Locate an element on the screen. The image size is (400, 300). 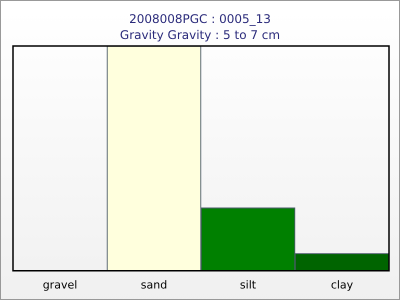
x-tick-label: sand is located at coordinates (154, 285).